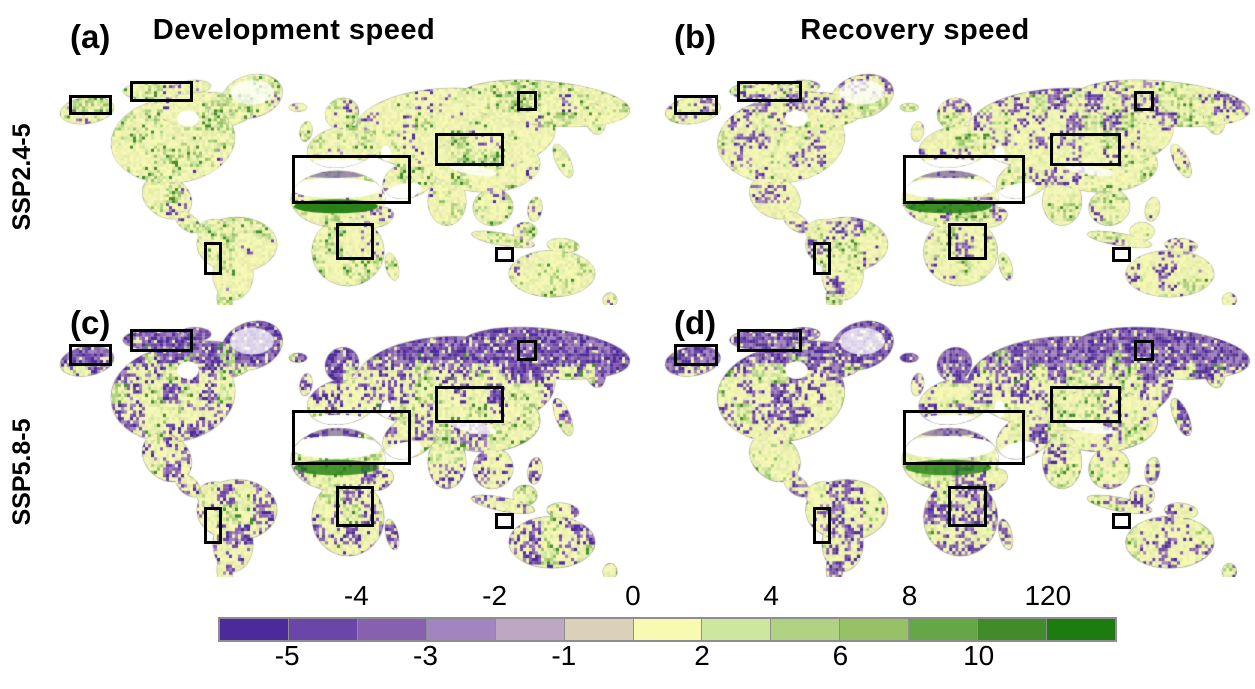  Describe the element at coordinates (771, 595) in the screenshot. I see `colorbar-tick-4: 4` at that location.